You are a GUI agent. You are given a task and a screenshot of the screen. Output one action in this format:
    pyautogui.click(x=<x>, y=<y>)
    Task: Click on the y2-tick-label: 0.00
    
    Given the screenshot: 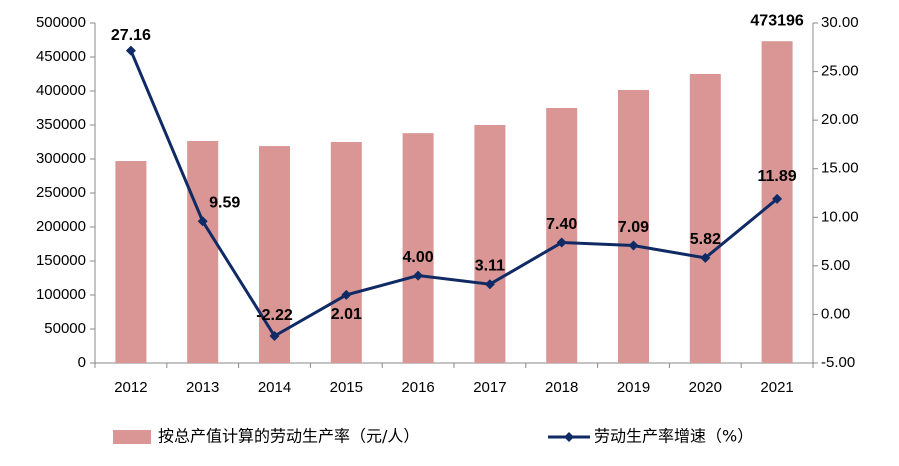 What is the action you would take?
    pyautogui.click(x=835, y=313)
    